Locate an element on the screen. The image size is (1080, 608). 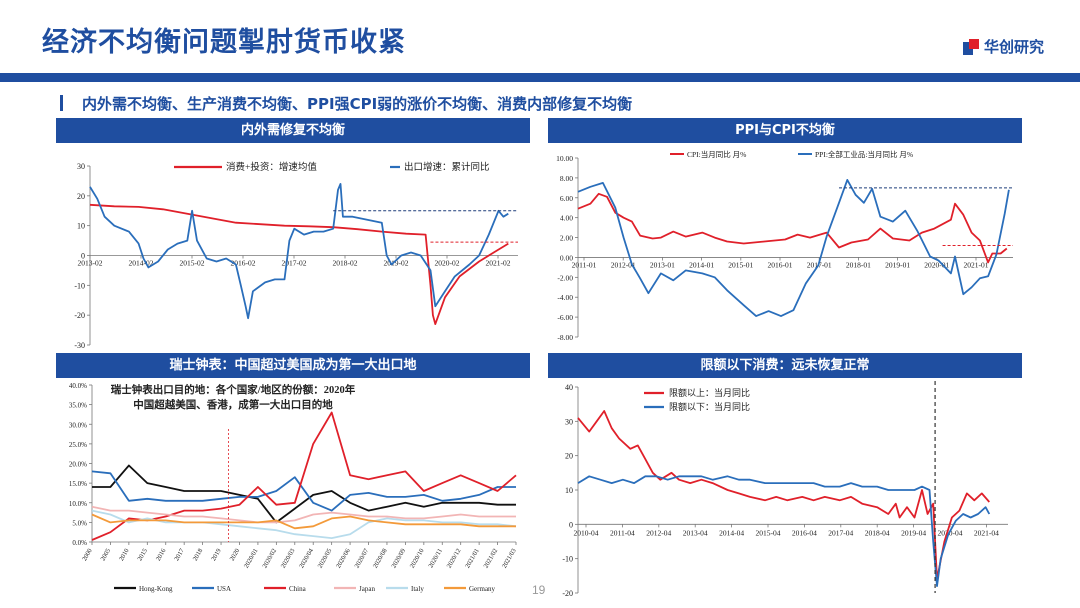
y-tick-label: -8.00 is located at coordinates (565, 337).